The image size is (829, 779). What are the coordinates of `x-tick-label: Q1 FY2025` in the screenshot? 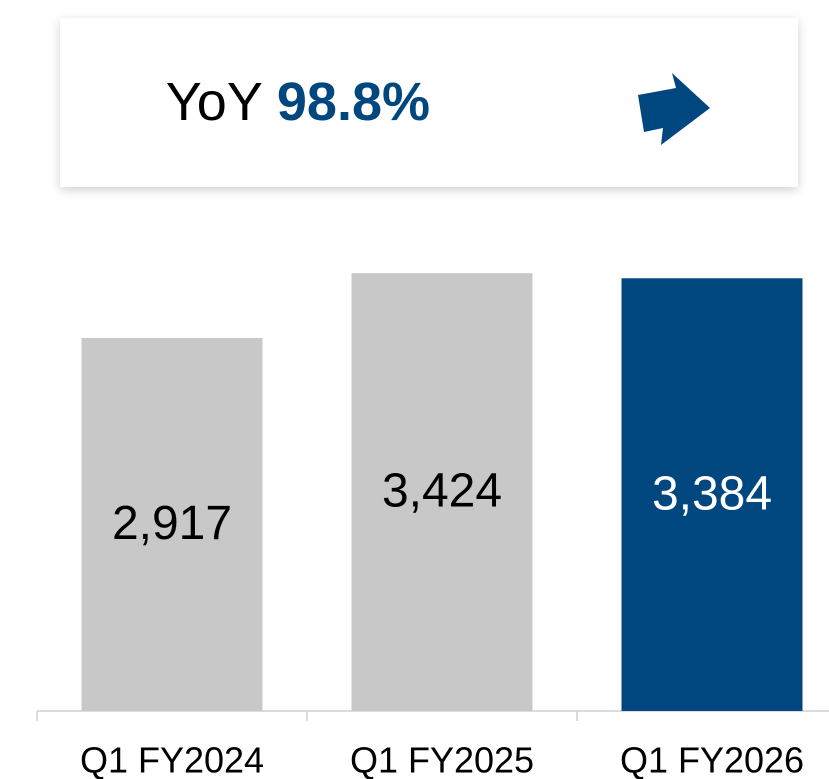 It's located at (442, 759).